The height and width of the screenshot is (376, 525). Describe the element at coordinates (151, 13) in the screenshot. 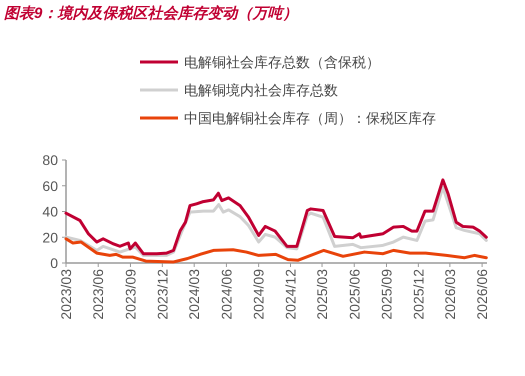

I see `title: 图表9：境内及保税区社会库存变动（万吨）` at that location.